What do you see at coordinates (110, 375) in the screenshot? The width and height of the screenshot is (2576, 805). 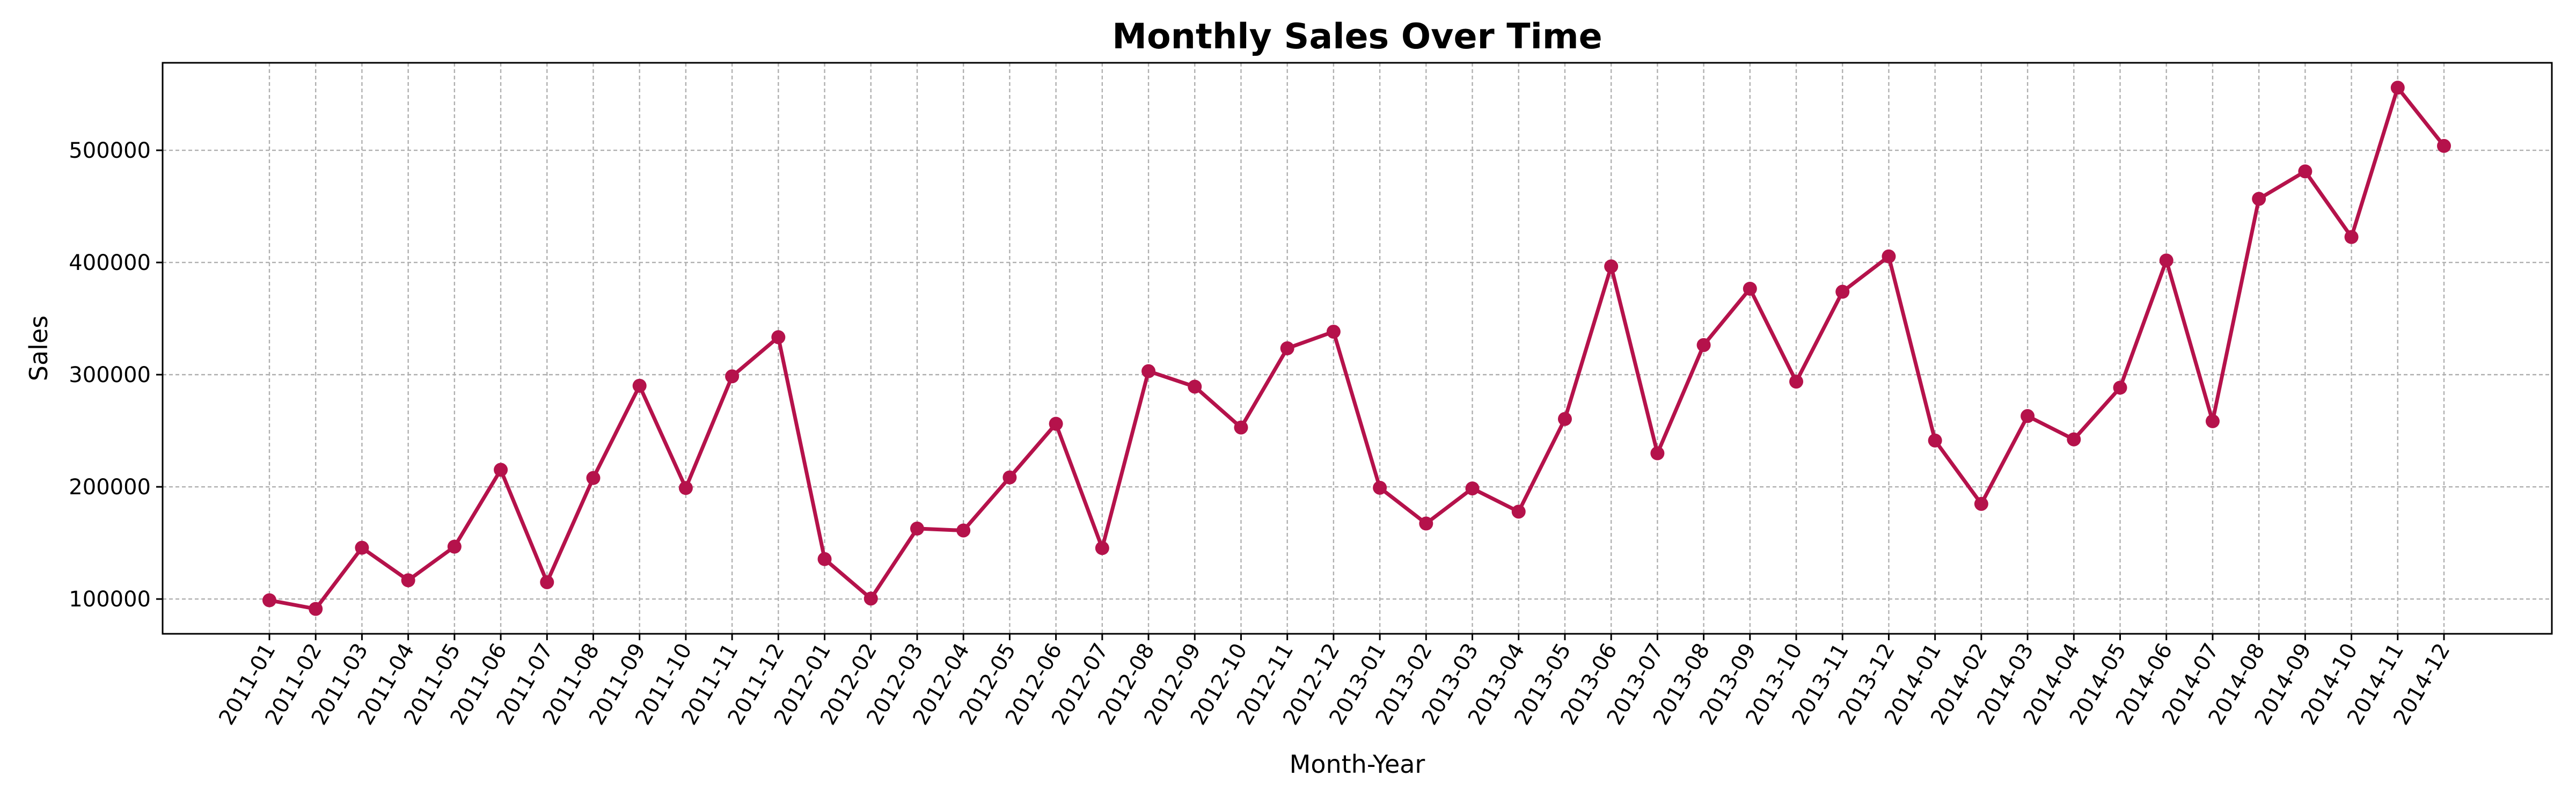 I see `y-tick-label: 300000` at bounding box center [110, 375].